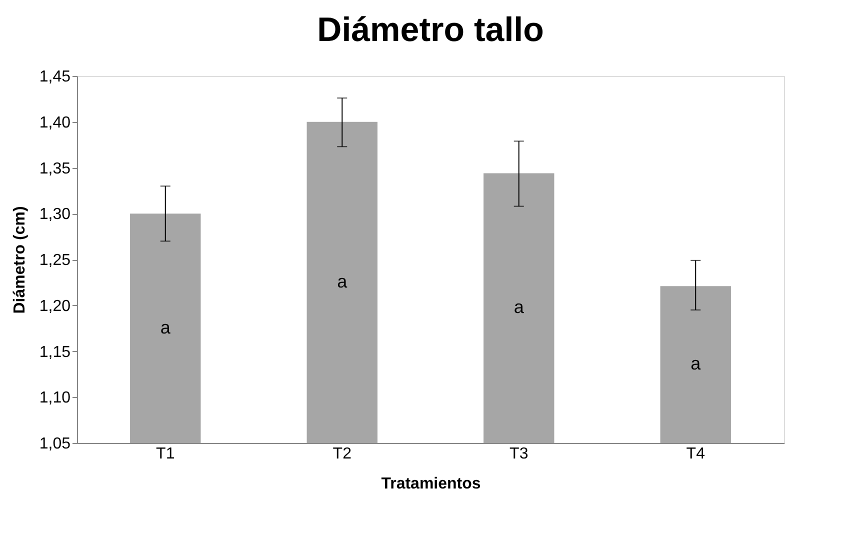  I want to click on x-tick-label: T4, so click(696, 454).